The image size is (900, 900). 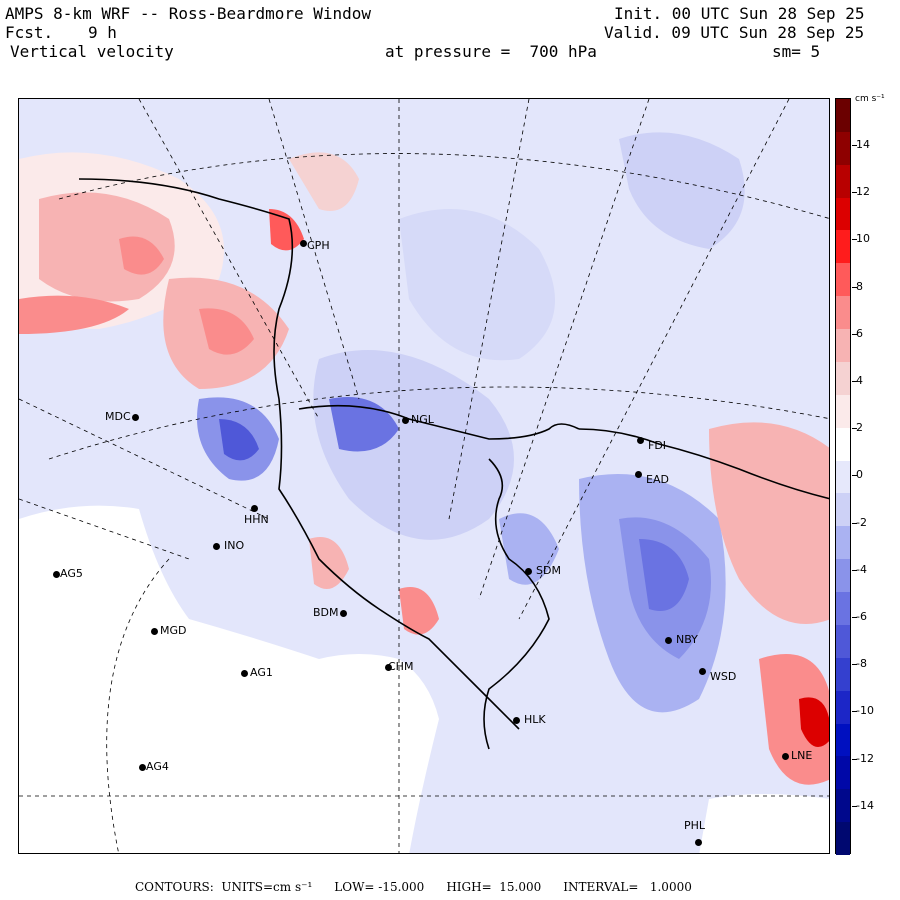 What do you see at coordinates (318, 245) in the screenshot?
I see `station-label: CPH` at bounding box center [318, 245].